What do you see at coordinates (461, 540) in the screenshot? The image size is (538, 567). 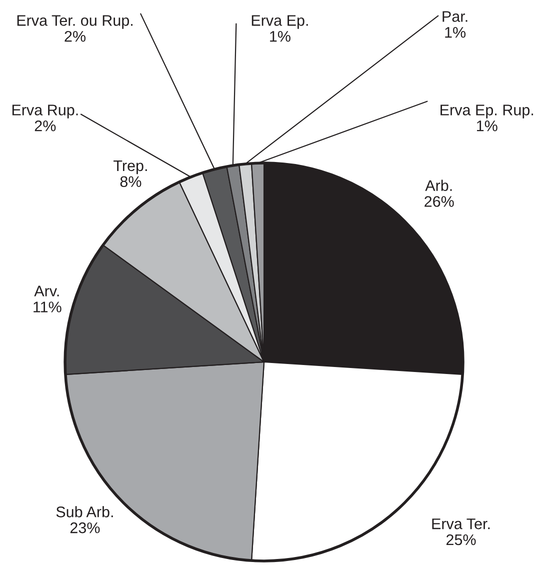 I see `data-label: 25%` at bounding box center [461, 540].